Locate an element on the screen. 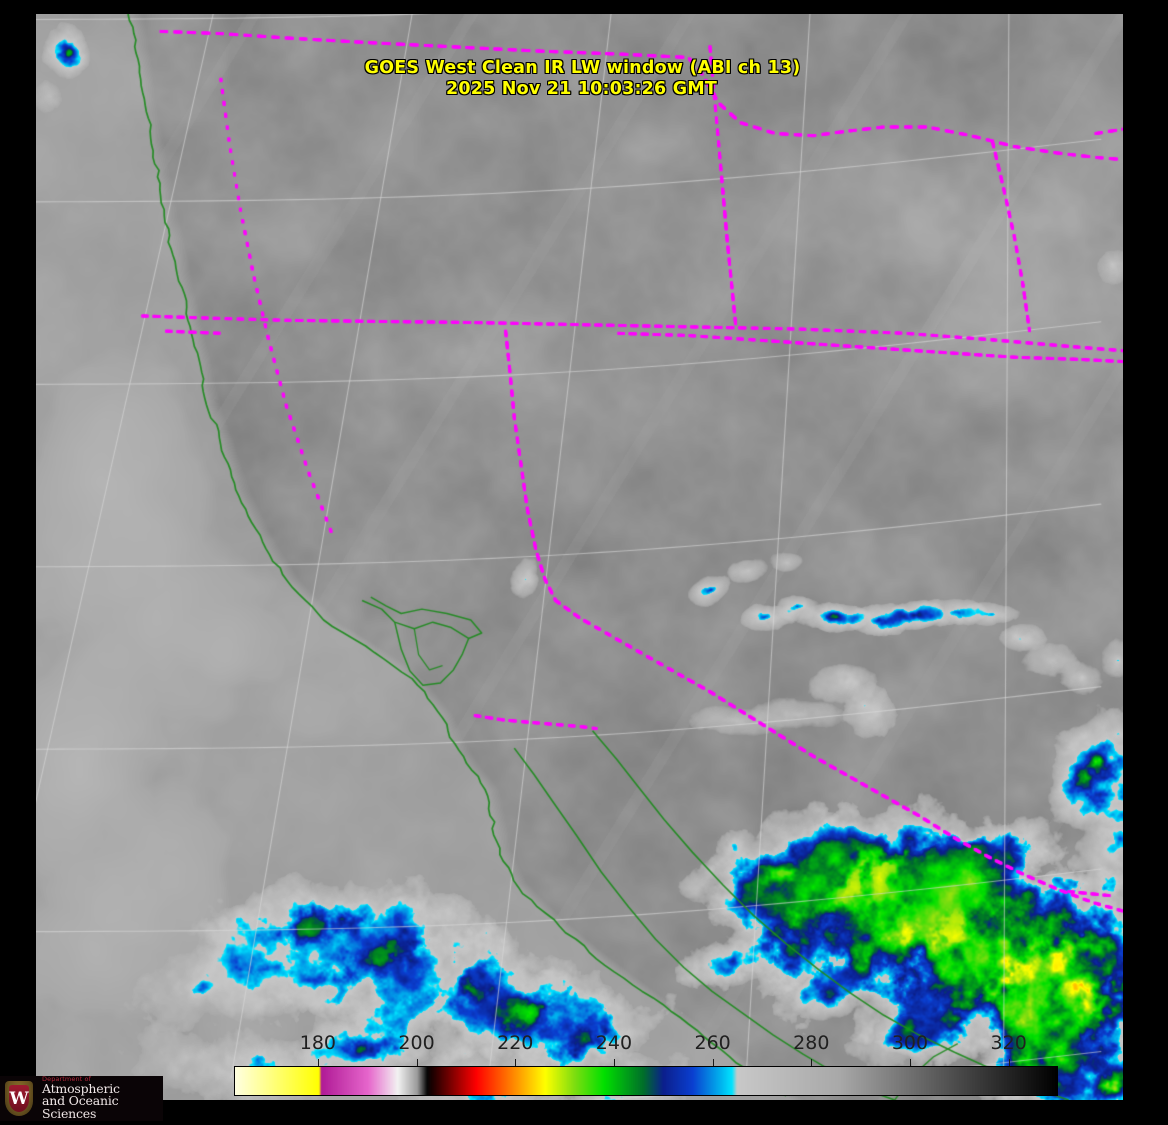 The height and width of the screenshot is (1125, 1168). logo-department-kicker: Department of is located at coordinates (66, 1080).